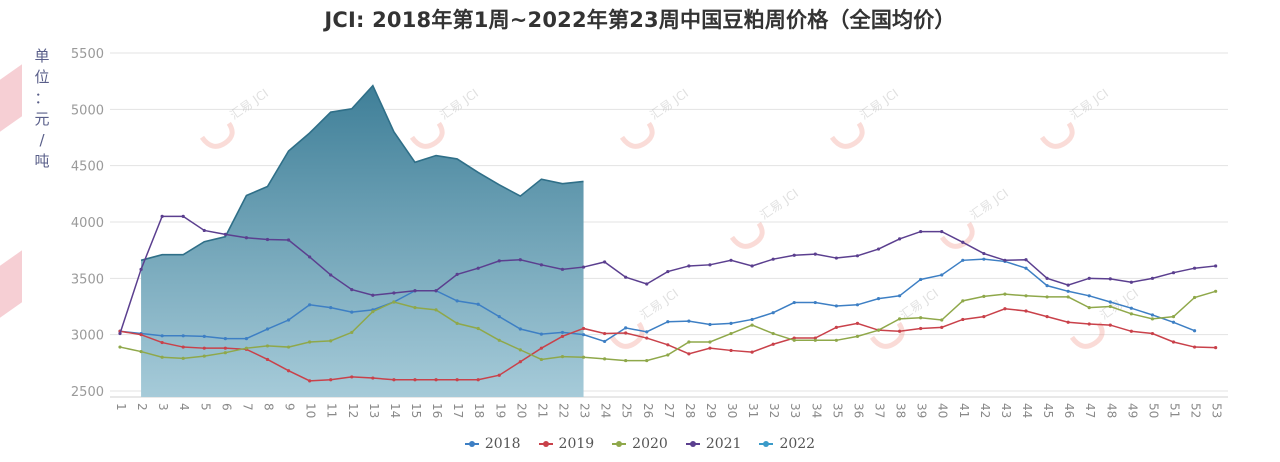 The height and width of the screenshot is (462, 1280). Describe the element at coordinates (1217, 410) in the screenshot. I see `x-tick-label: 53` at that location.